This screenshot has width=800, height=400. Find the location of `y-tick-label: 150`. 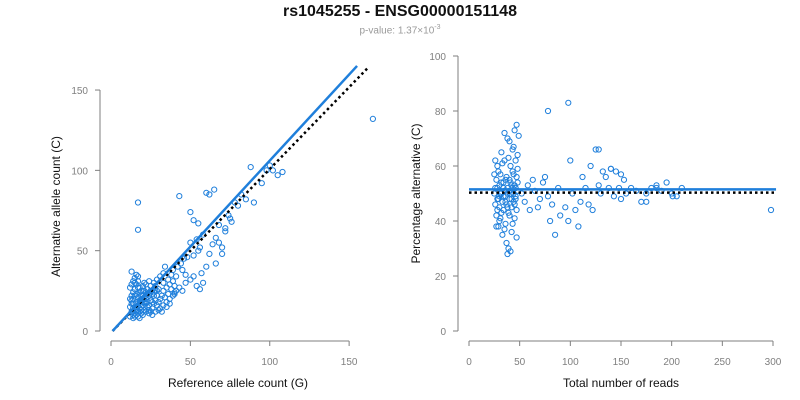

y-tick-label: 150 is located at coordinates (79, 91).